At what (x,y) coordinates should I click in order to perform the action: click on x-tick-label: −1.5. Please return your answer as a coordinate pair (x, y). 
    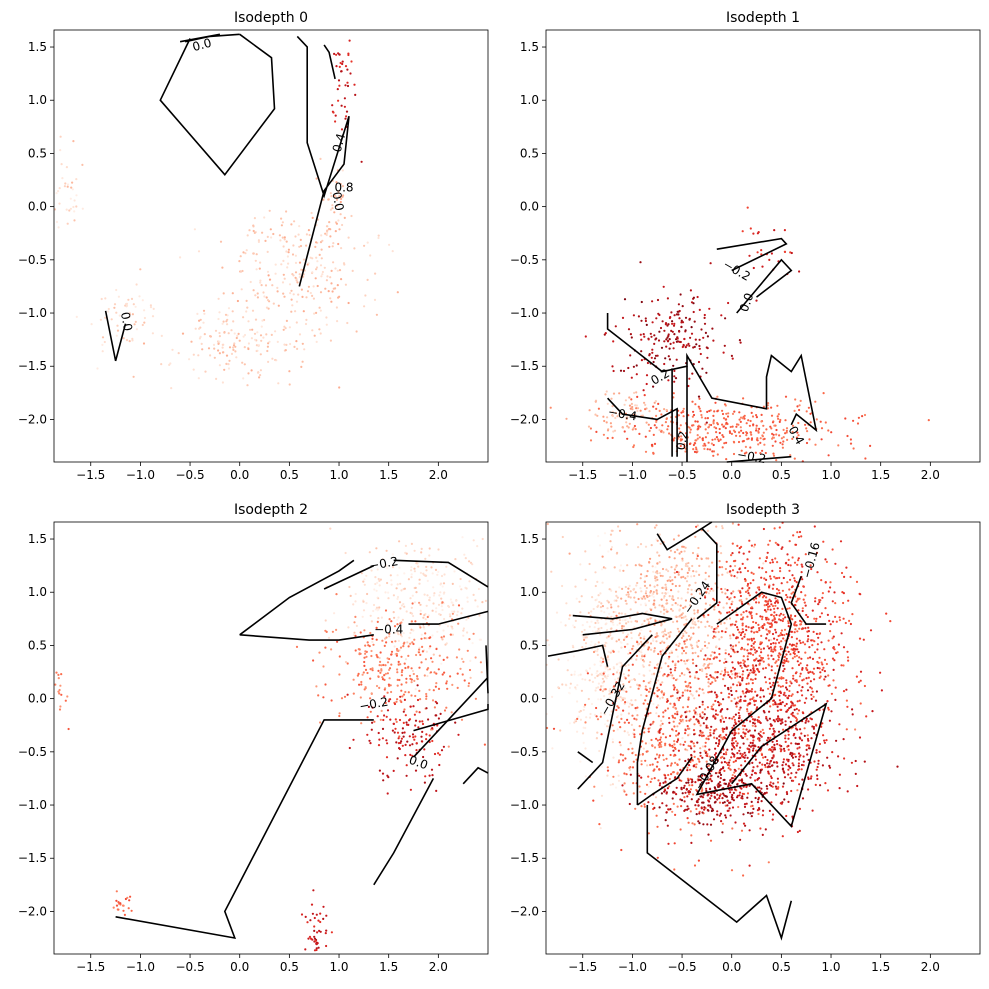
    Looking at the image, I should click on (90, 967).